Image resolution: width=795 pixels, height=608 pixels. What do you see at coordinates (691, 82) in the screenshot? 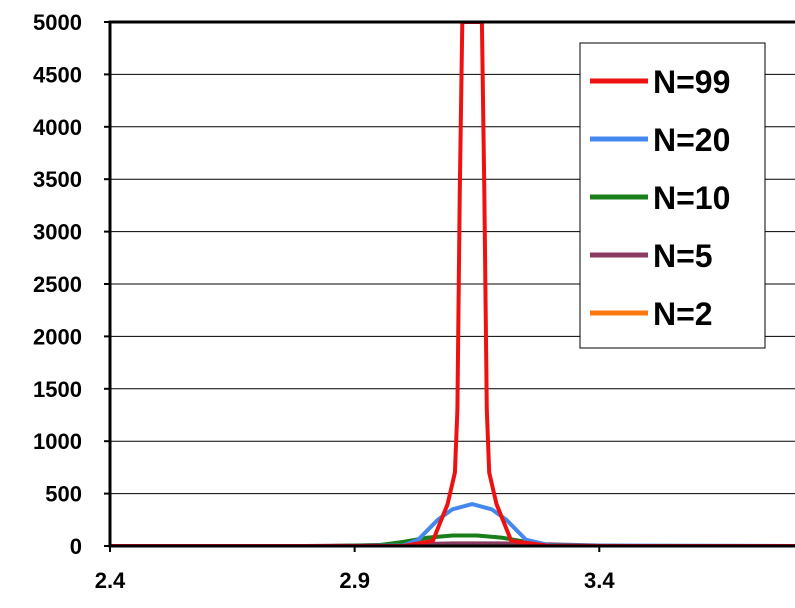
I see `legend-label: N=99` at bounding box center [691, 82].